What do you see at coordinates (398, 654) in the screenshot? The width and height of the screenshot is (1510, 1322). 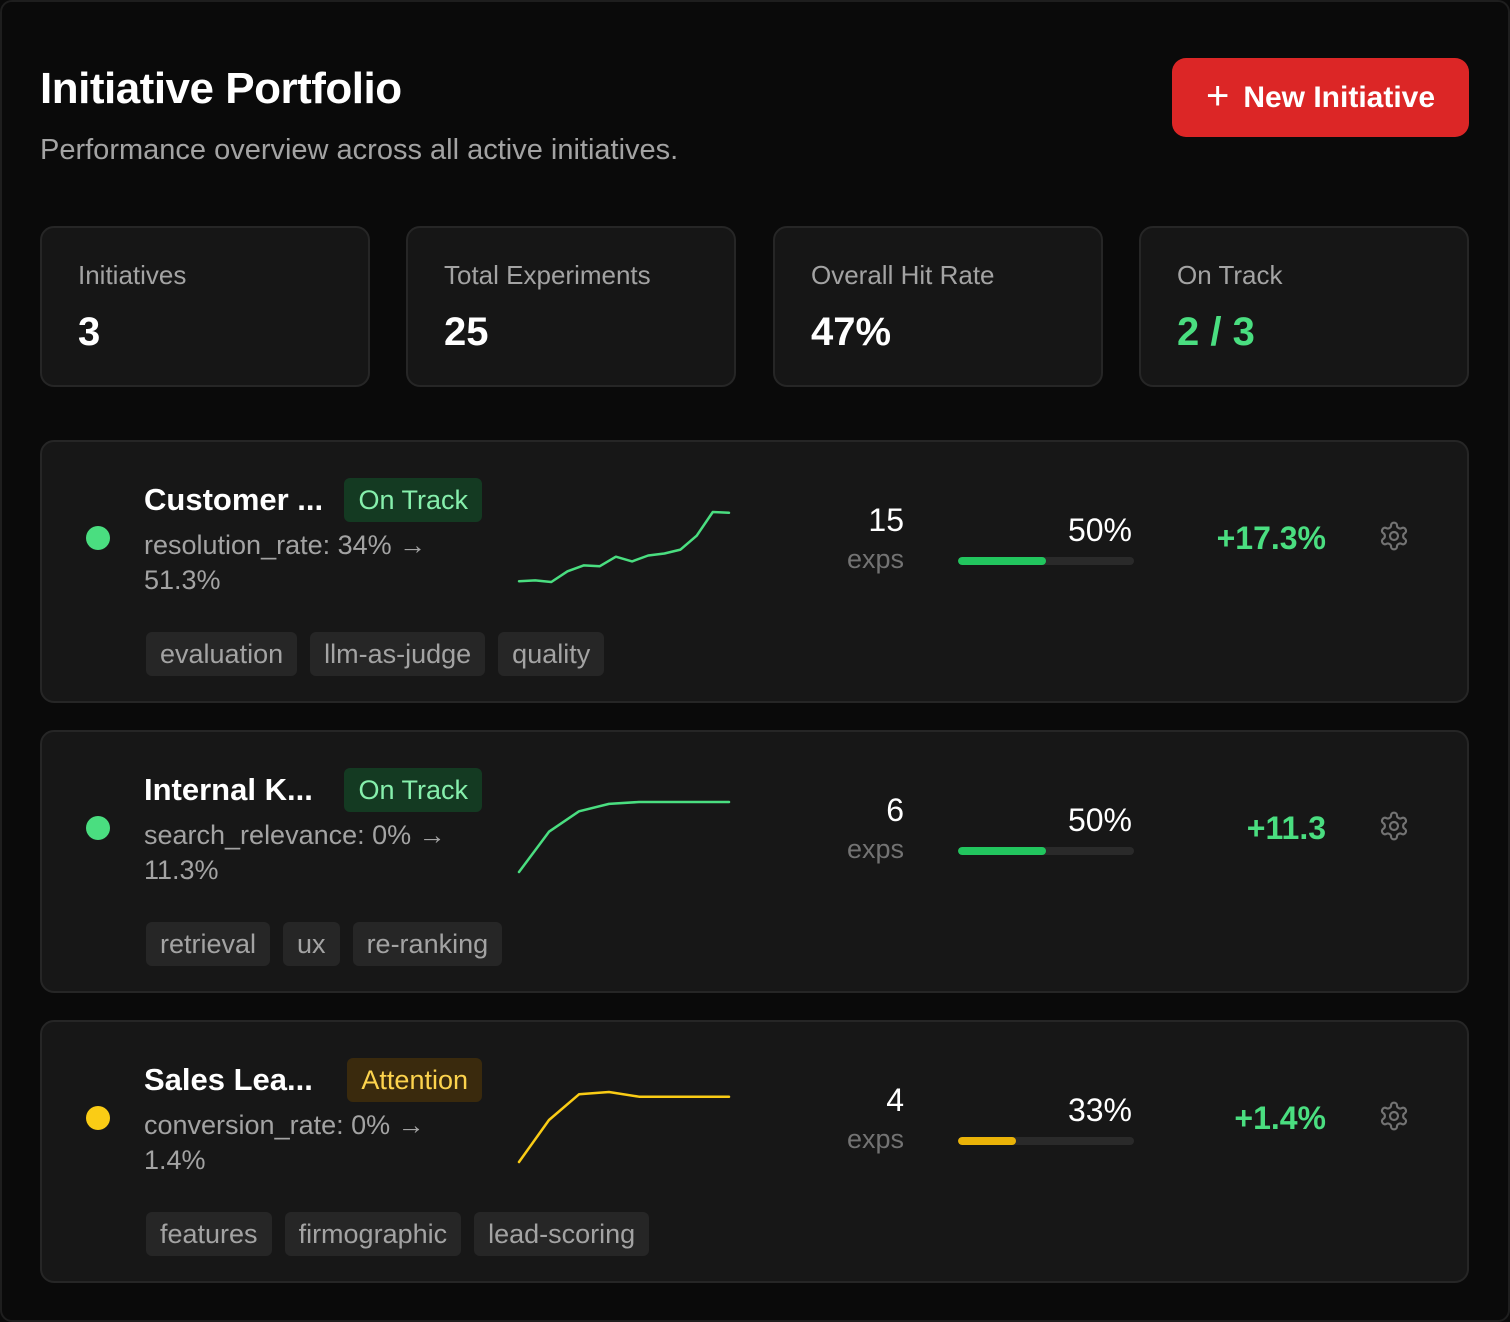 I see `tag: llm-as-judge` at bounding box center [398, 654].